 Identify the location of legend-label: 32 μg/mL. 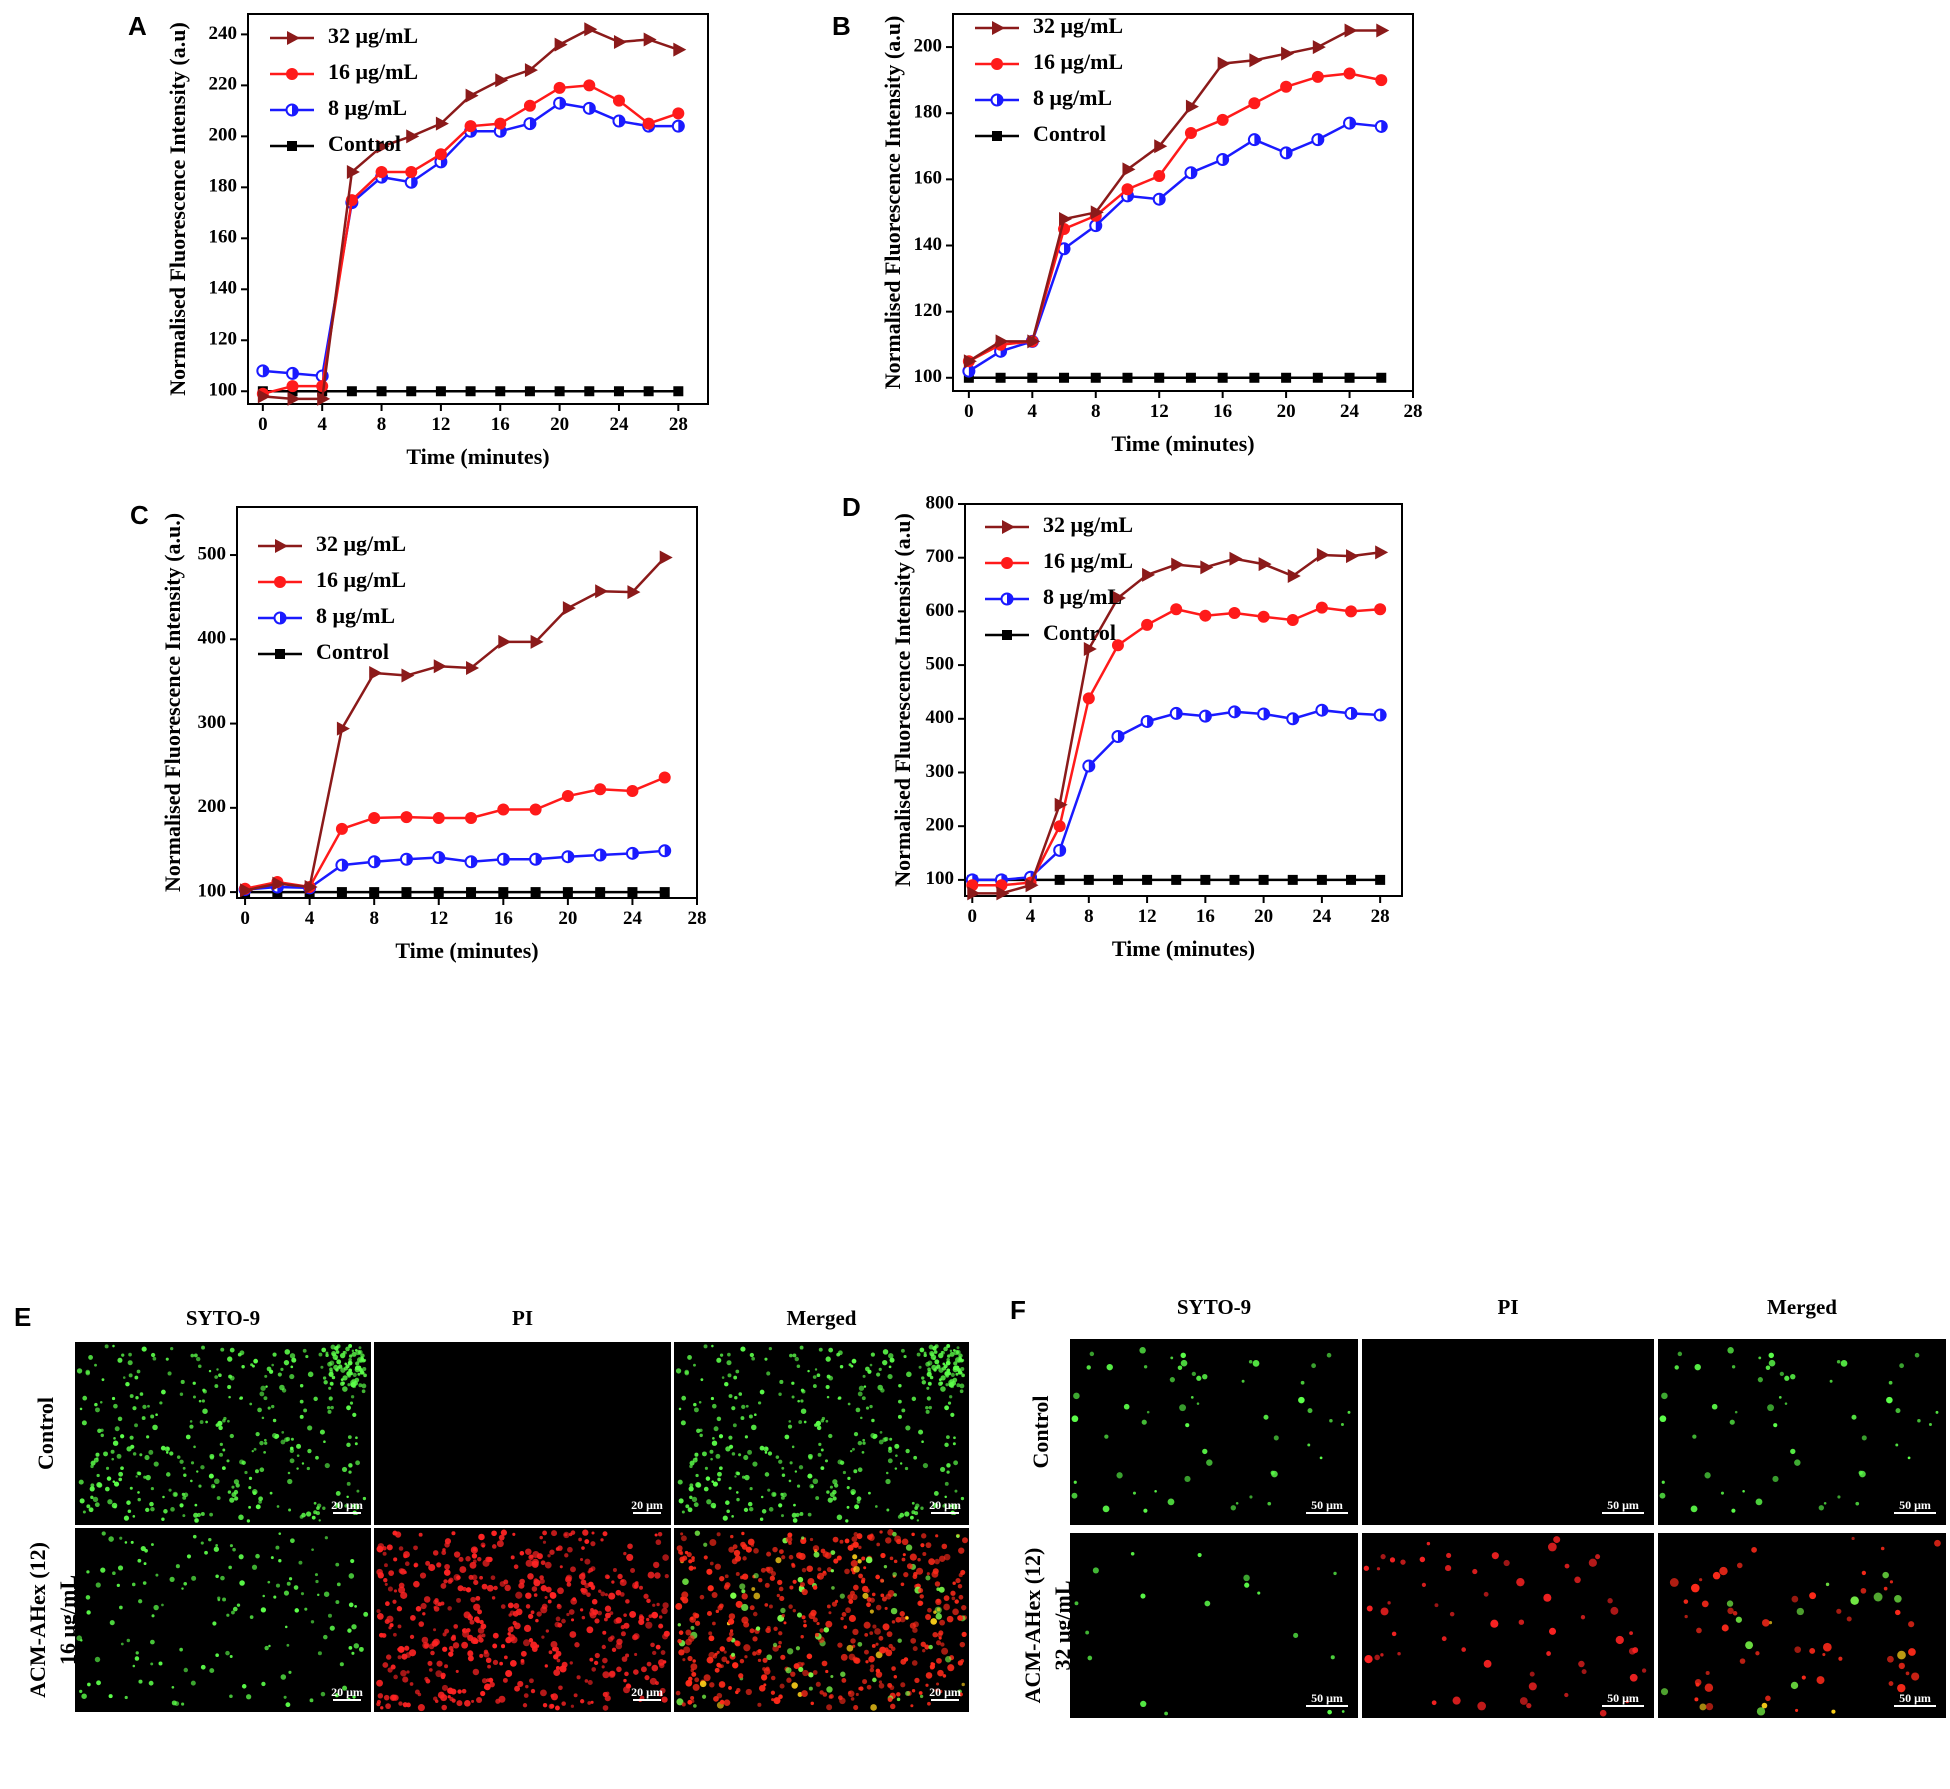
(1088, 524).